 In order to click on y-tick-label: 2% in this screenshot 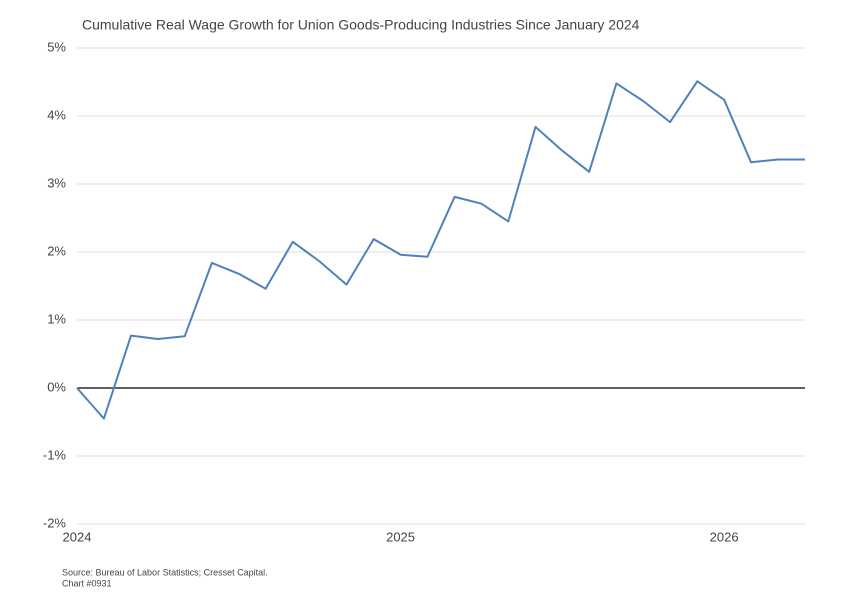, I will do `click(56, 250)`.